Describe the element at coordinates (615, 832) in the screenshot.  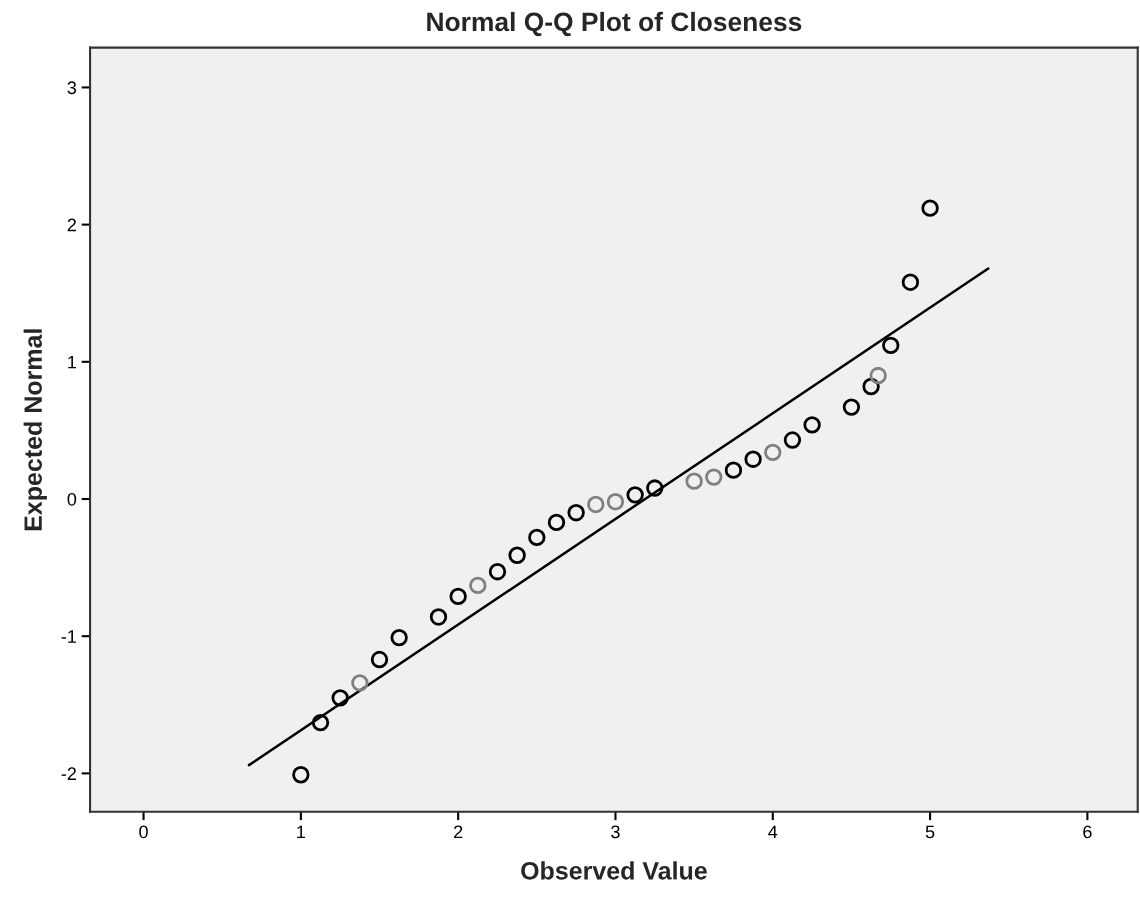
I see `x-tick-label: 3` at that location.